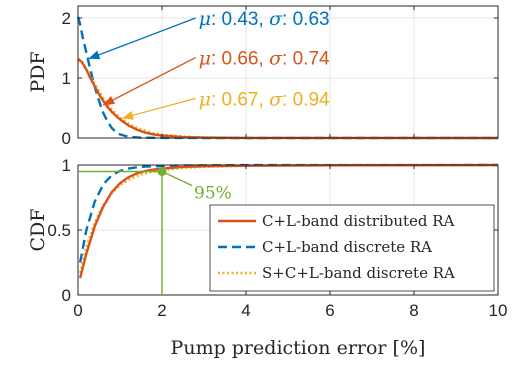 Image resolution: width=512 pixels, height=366 pixels. What do you see at coordinates (38, 230) in the screenshot?
I see `y-axis-label: CDF` at bounding box center [38, 230].